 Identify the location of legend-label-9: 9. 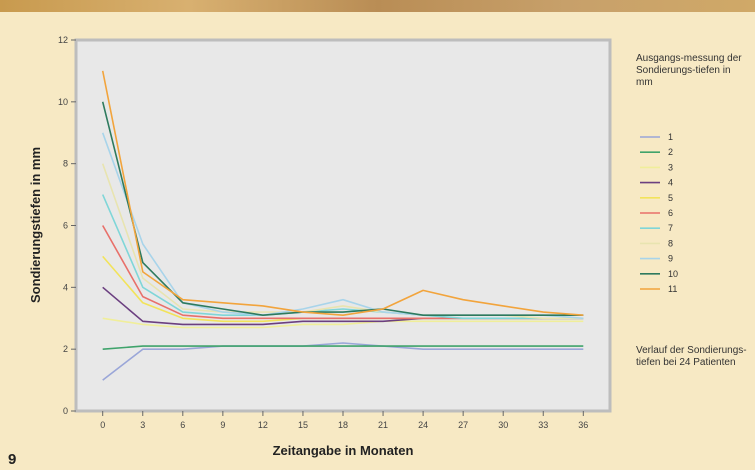
(670, 259).